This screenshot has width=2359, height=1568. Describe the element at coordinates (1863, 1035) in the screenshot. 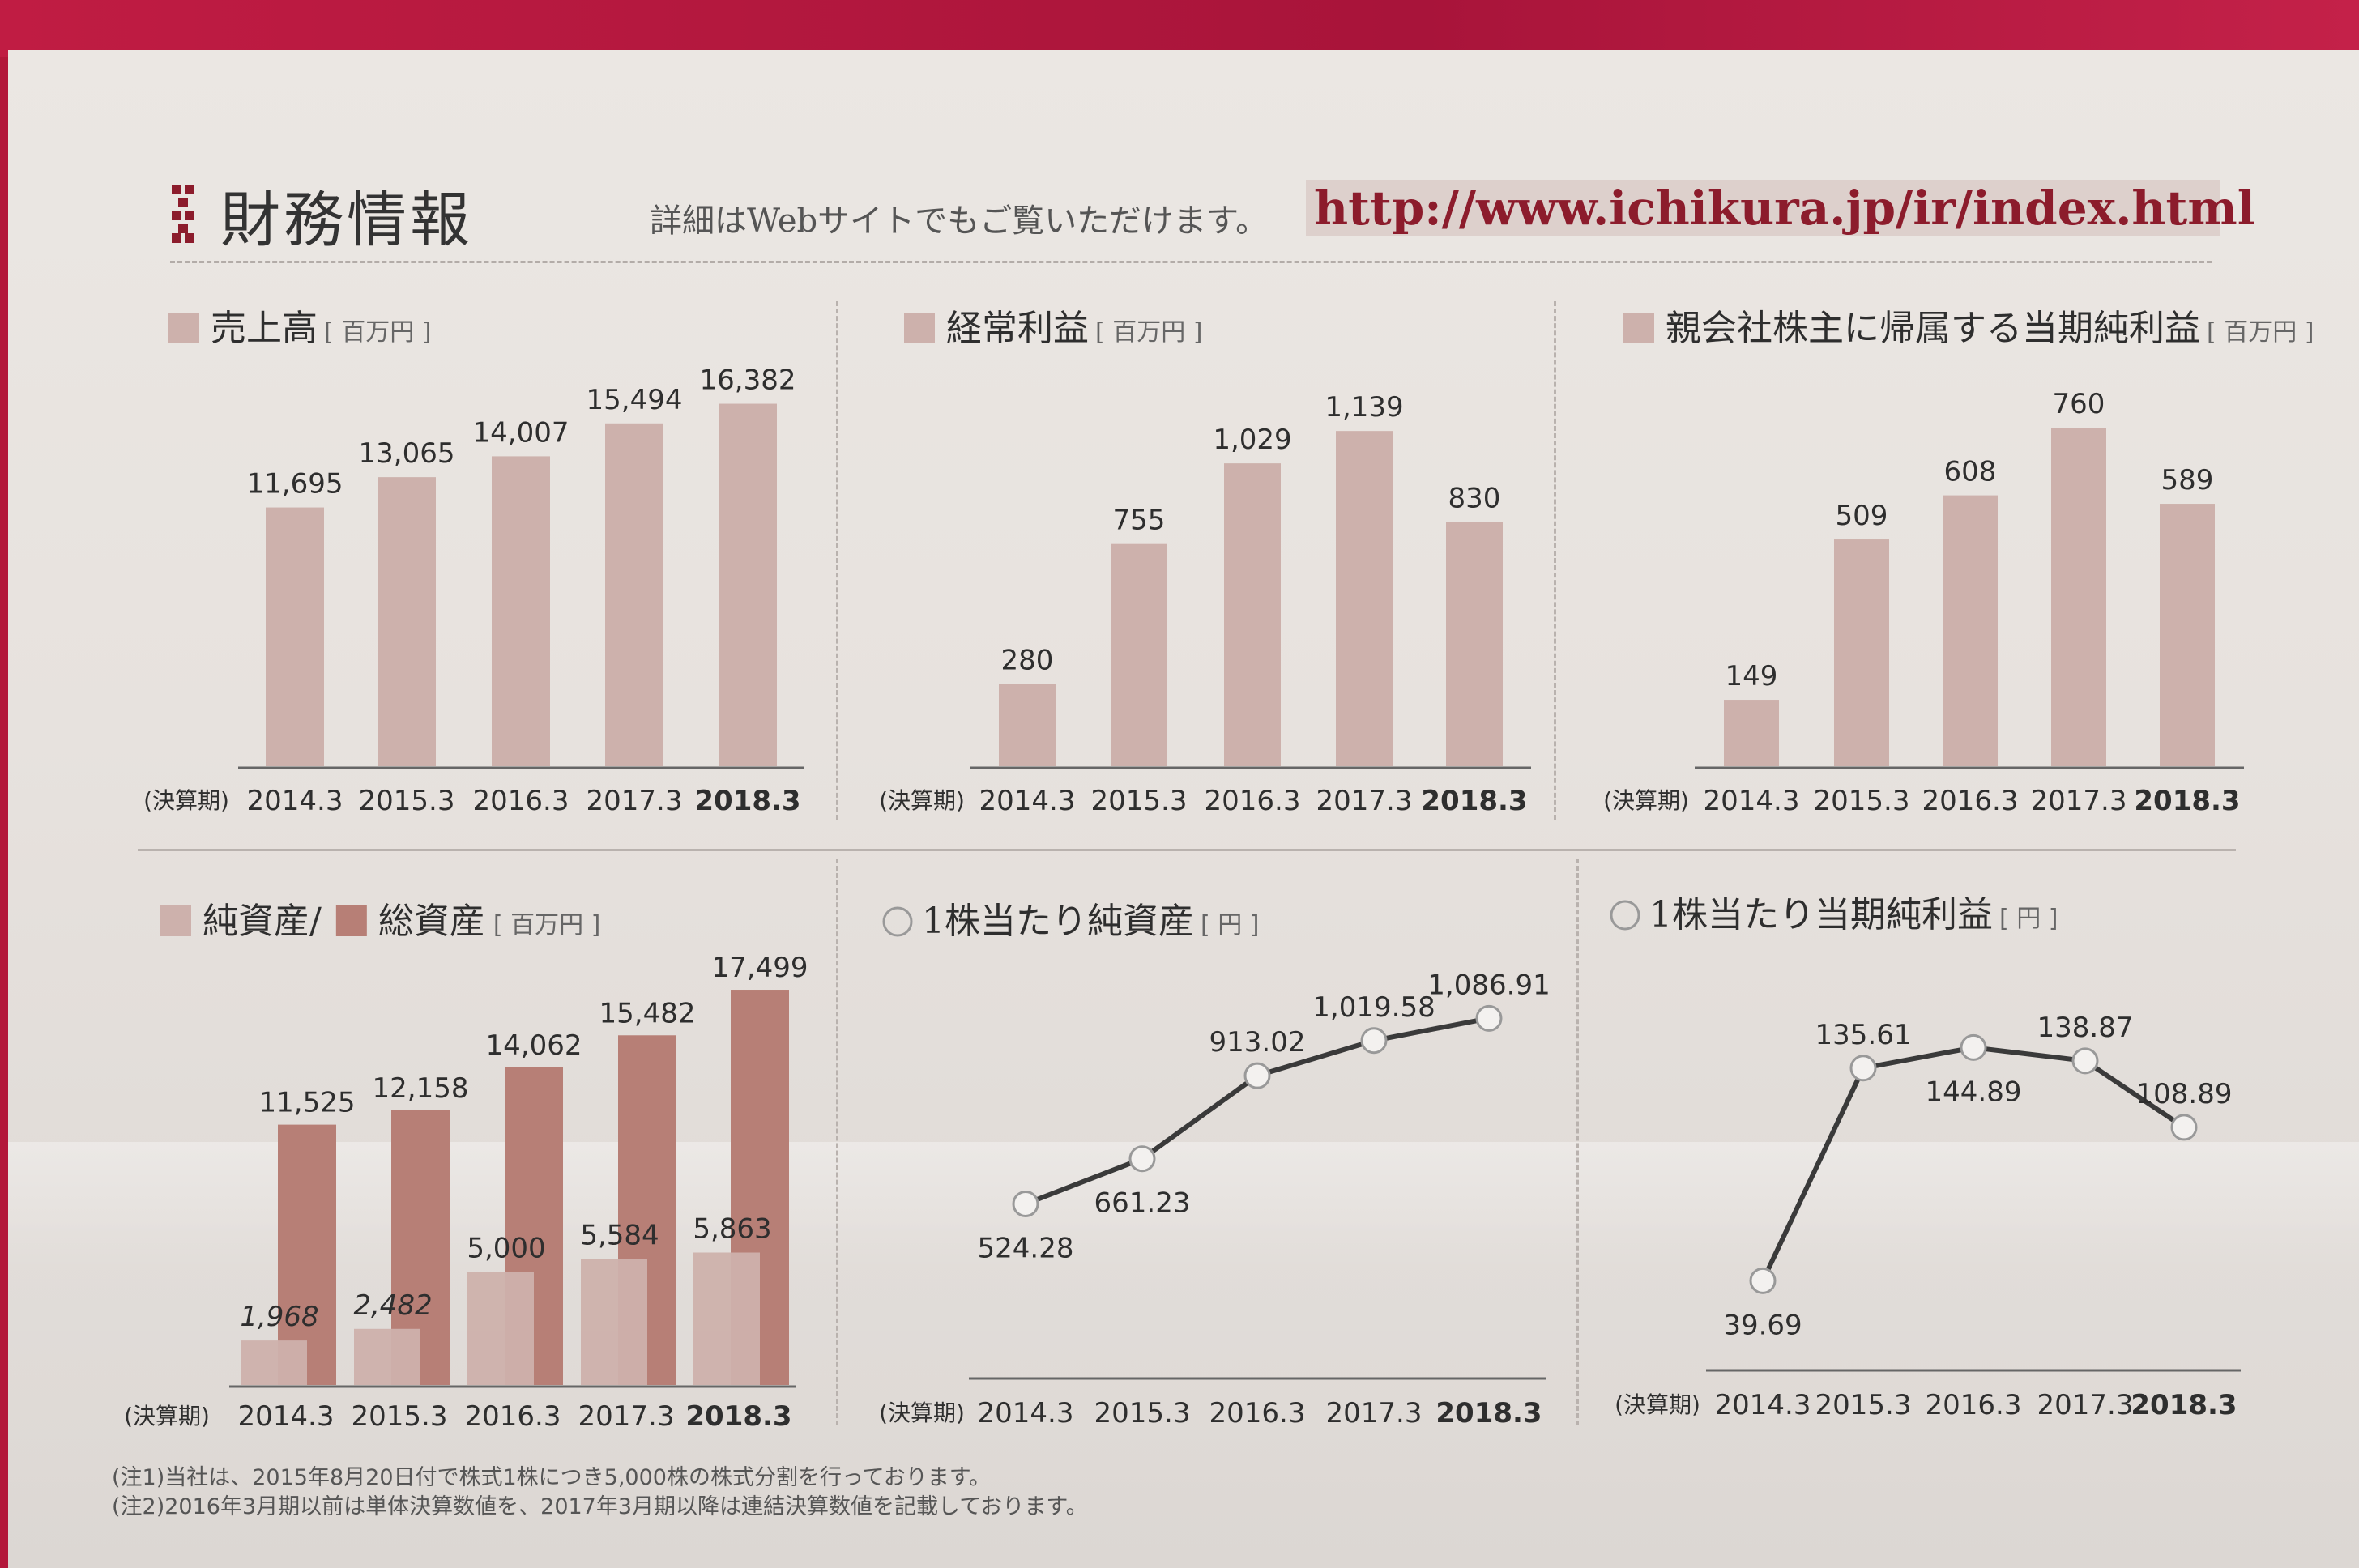

I see `point-value-label: 135.61` at that location.